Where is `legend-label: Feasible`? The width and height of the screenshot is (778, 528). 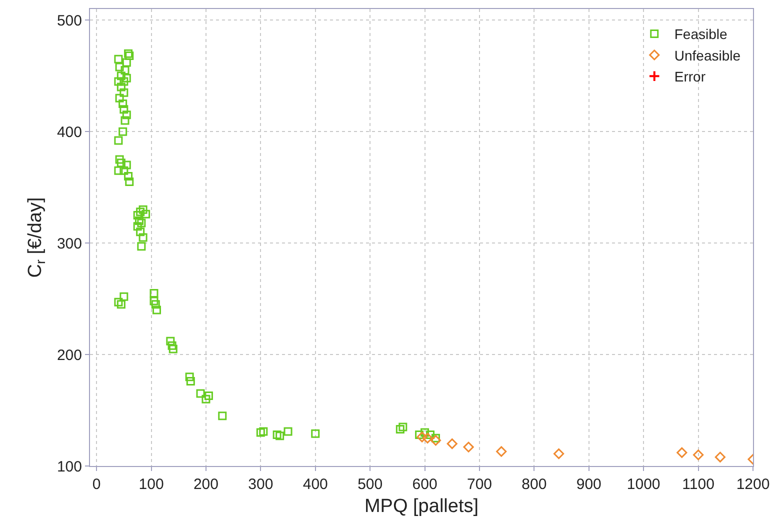
legend-label: Feasible is located at coordinates (701, 34).